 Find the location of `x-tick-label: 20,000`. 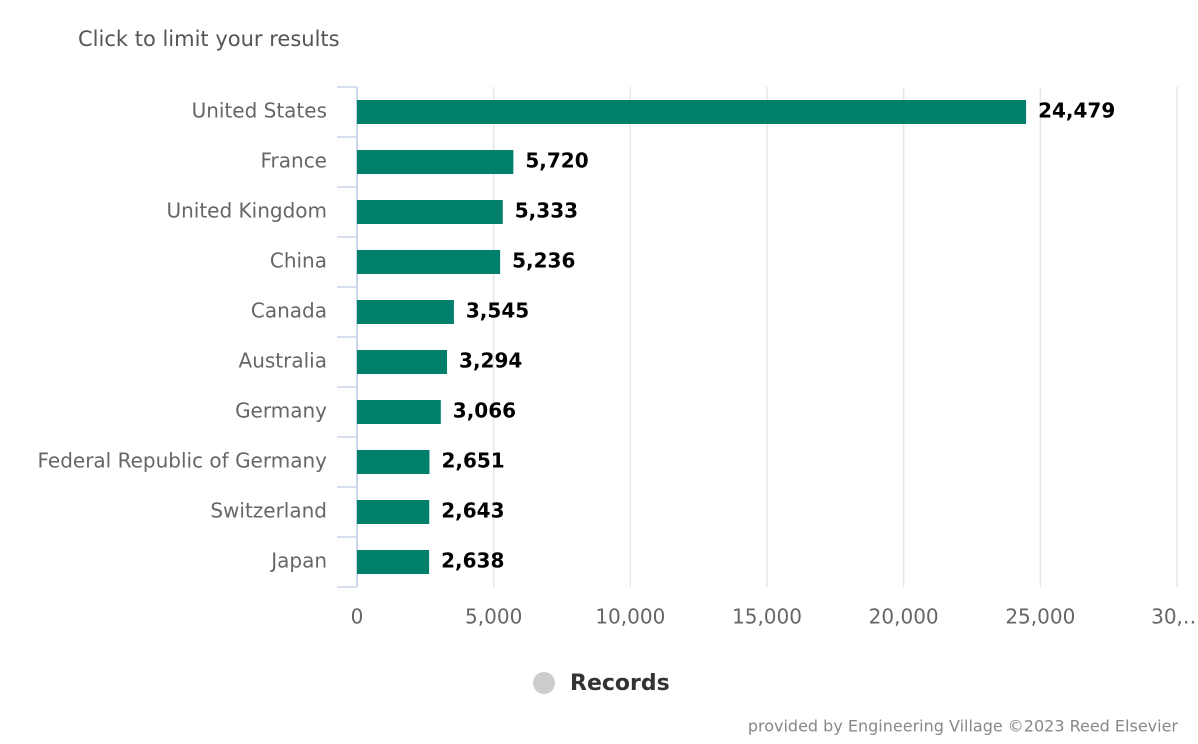

x-tick-label: 20,000 is located at coordinates (904, 617).